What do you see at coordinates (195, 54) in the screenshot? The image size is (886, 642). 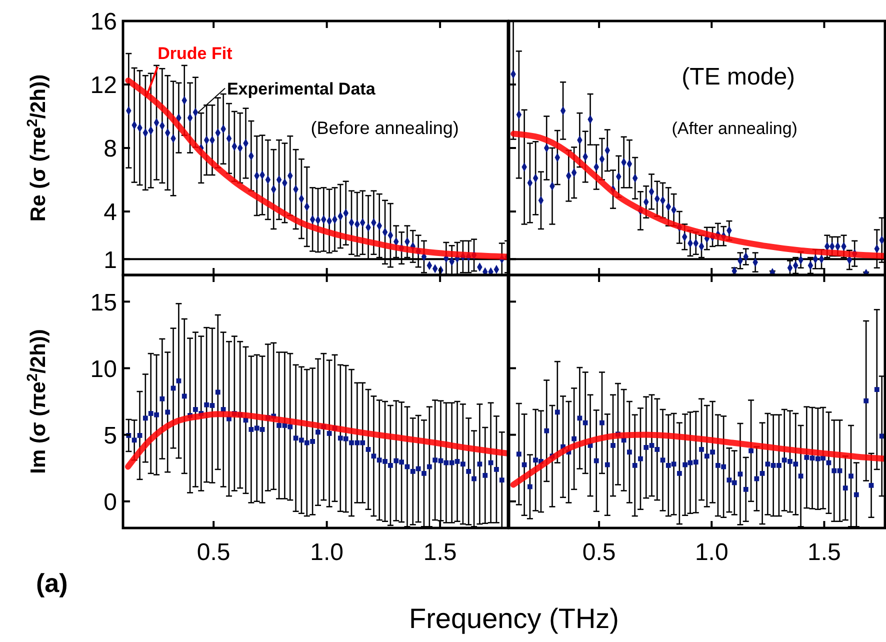 I see `series-label: Drude Fit` at bounding box center [195, 54].